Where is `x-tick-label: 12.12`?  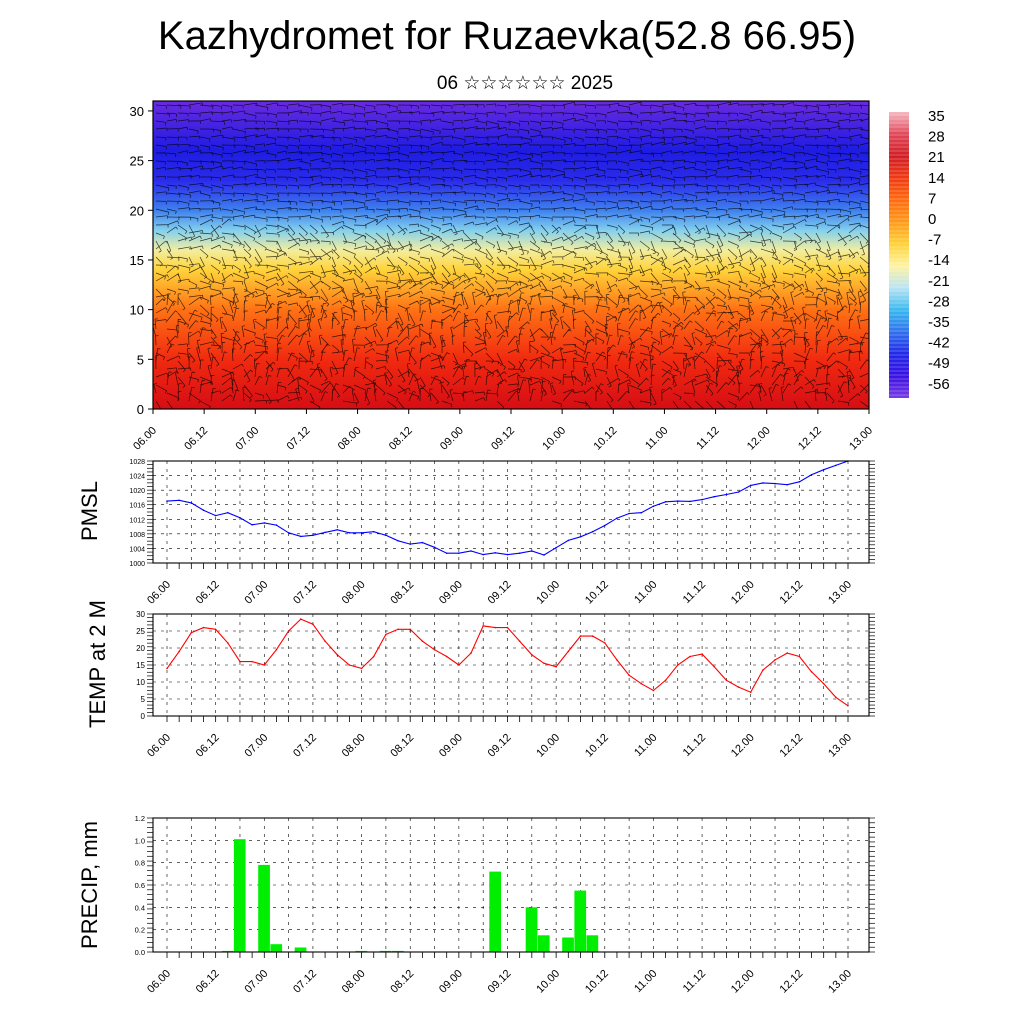
x-tick-label: 12.12 is located at coordinates (792, 746).